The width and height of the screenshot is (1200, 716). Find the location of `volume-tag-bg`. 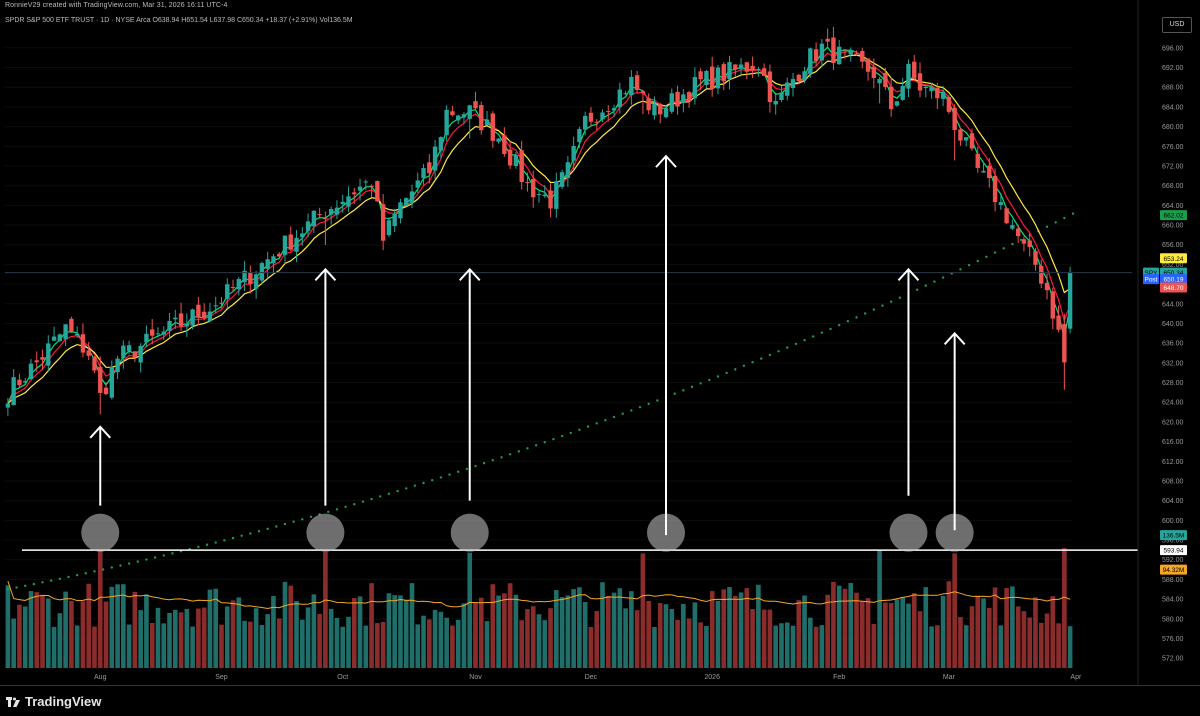

volume-tag-bg is located at coordinates (1173, 569).